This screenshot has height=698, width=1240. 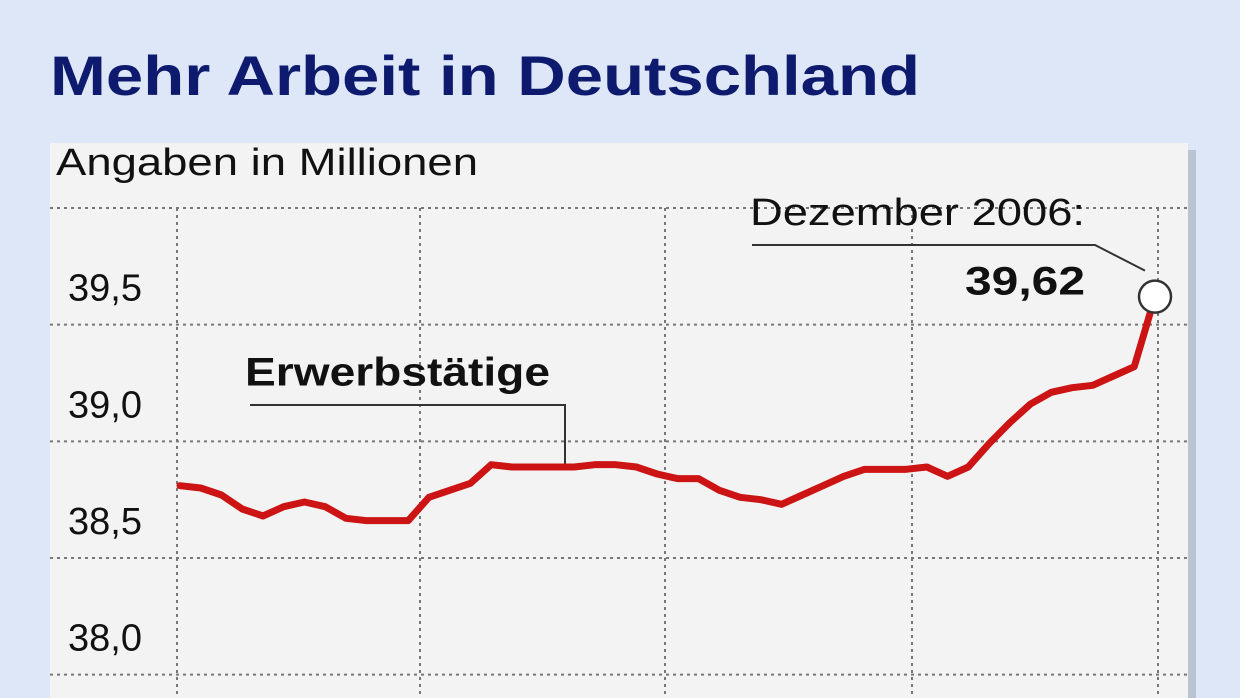 What do you see at coordinates (105, 522) in the screenshot?
I see `y-tick-label: 38,5` at bounding box center [105, 522].